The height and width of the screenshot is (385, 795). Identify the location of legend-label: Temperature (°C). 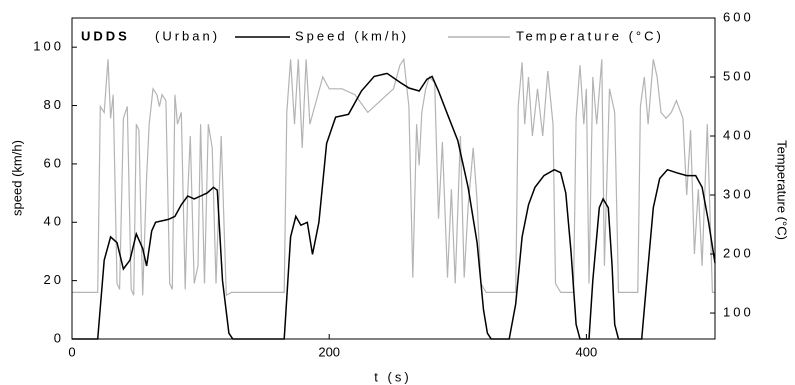
(590, 35).